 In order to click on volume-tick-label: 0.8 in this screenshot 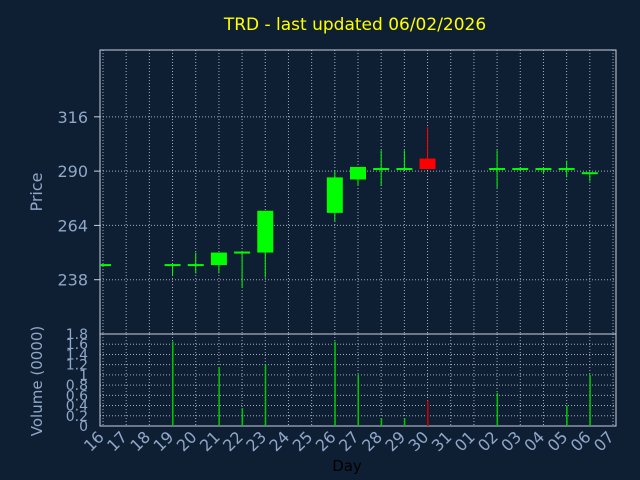, I will do `click(77, 386)`.